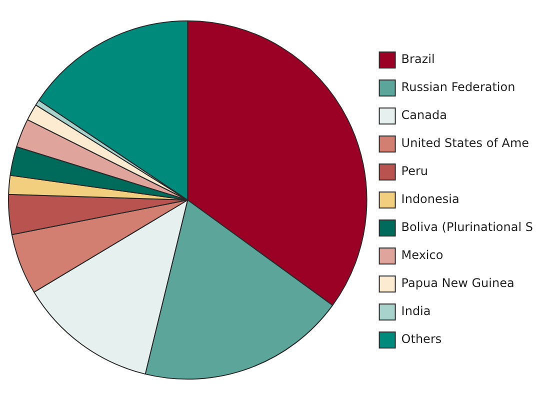 The image size is (553, 400). What do you see at coordinates (418, 59) in the screenshot?
I see `legend-label: Brazil` at bounding box center [418, 59].